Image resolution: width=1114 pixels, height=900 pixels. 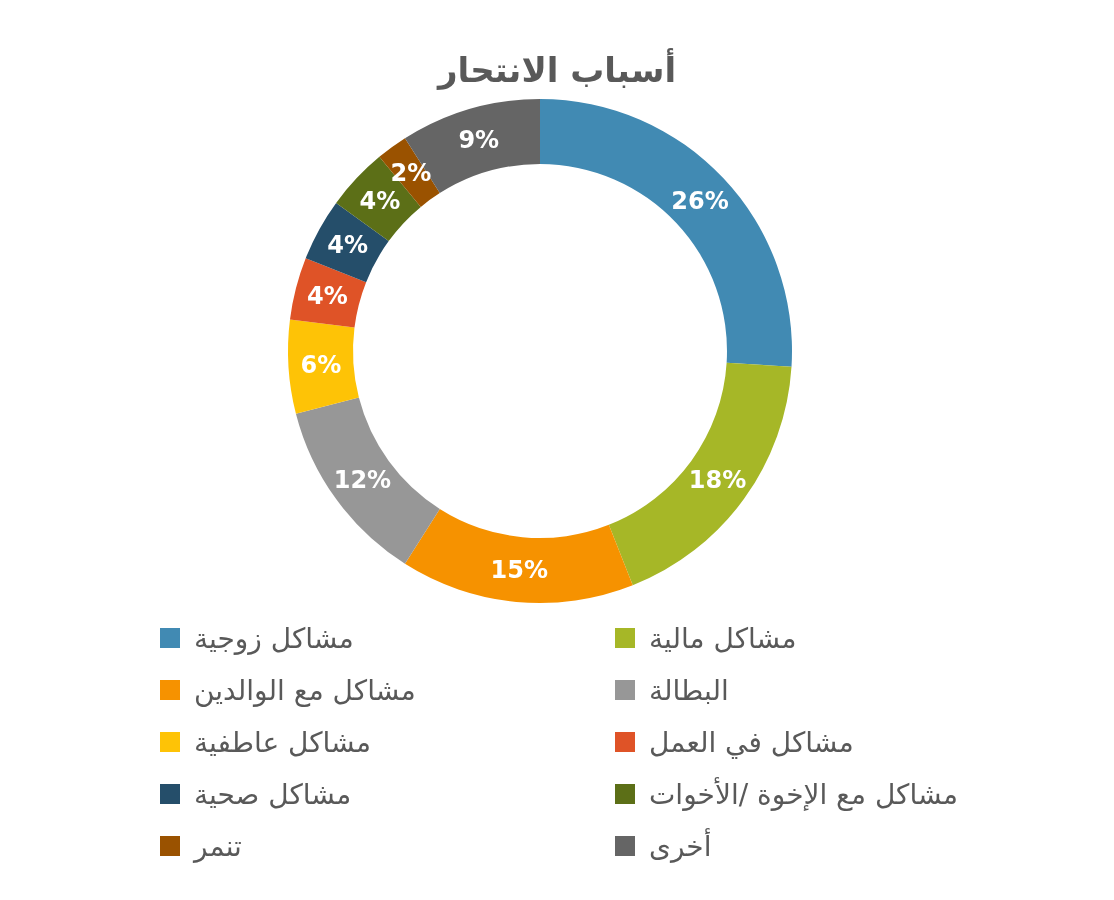 I want to click on legend-label: مشاكل صحية, so click(x=273, y=794).